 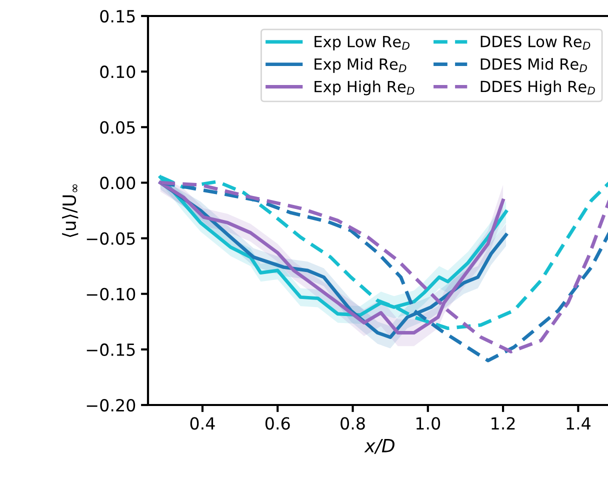 What do you see at coordinates (277, 423) in the screenshot?
I see `x-tick-label: 0.6` at bounding box center [277, 423].